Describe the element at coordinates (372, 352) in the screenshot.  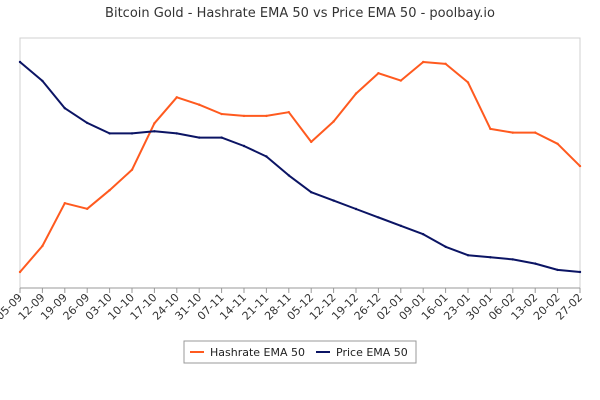
I see `legend-label: Price EMA 50` at that location.